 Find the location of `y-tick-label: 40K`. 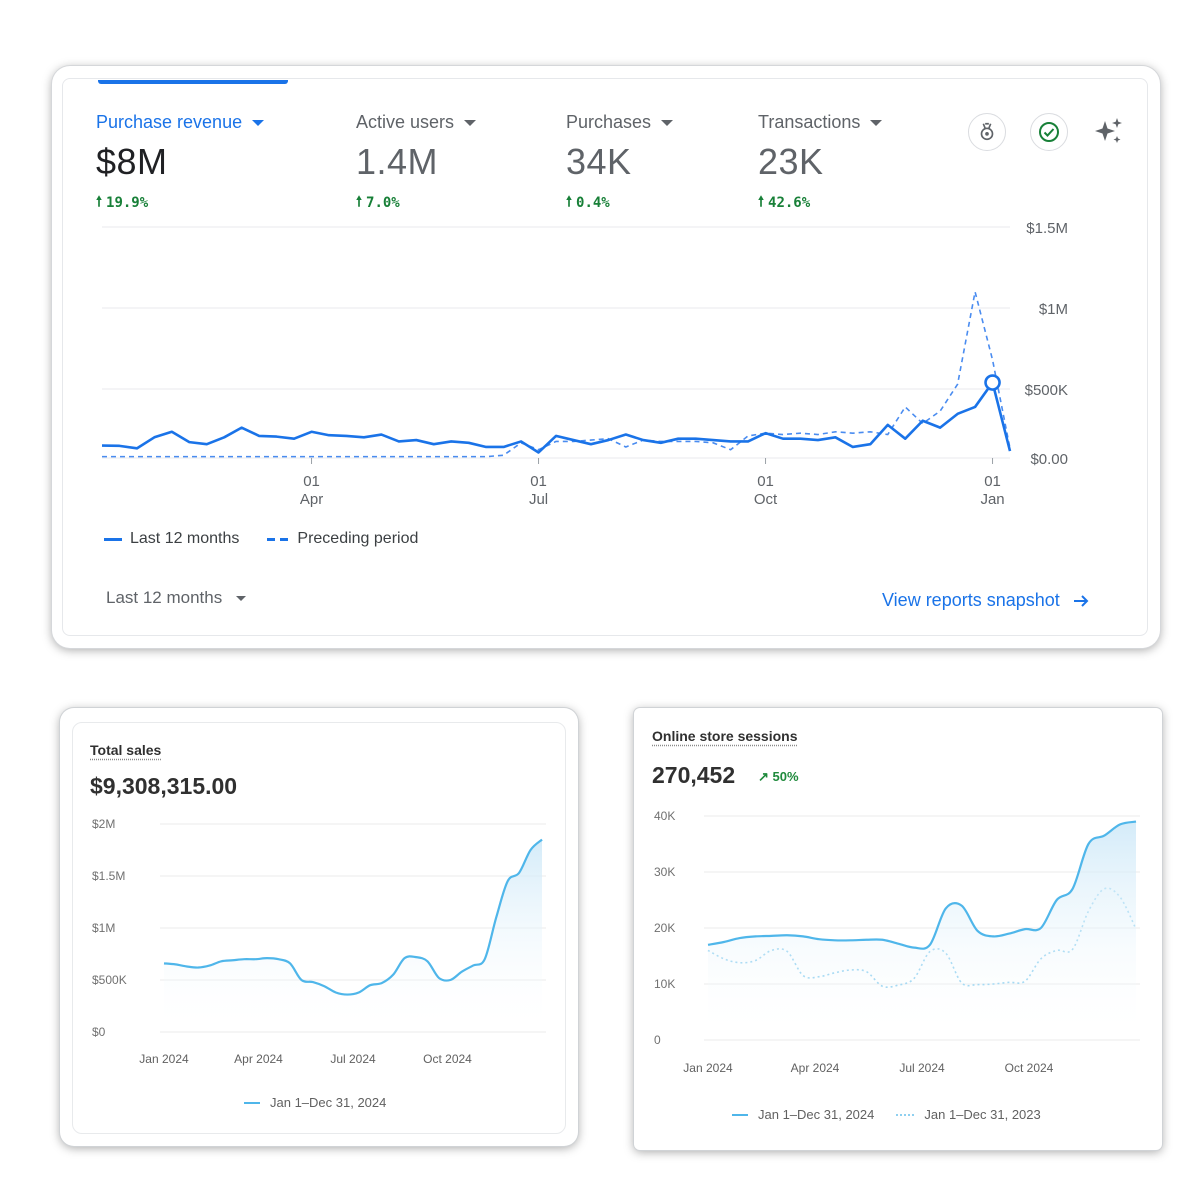

y-tick-label: 40K is located at coordinates (664, 816).